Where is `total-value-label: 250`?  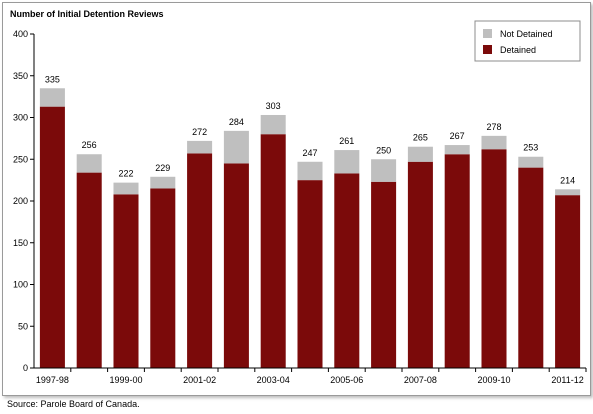
total-value-label: 250 is located at coordinates (383, 150).